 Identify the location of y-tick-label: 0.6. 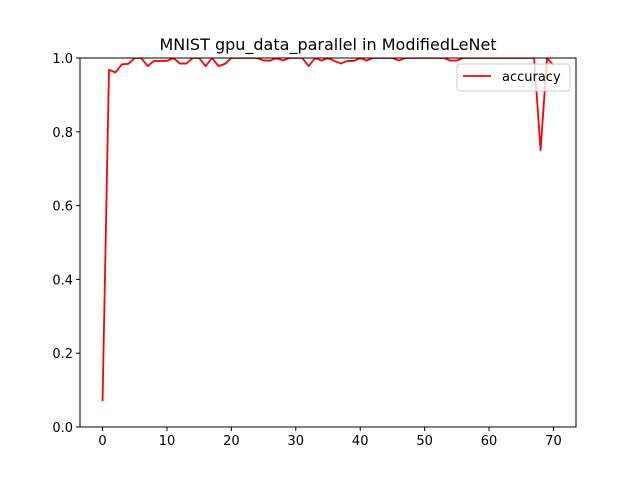
(62, 207).